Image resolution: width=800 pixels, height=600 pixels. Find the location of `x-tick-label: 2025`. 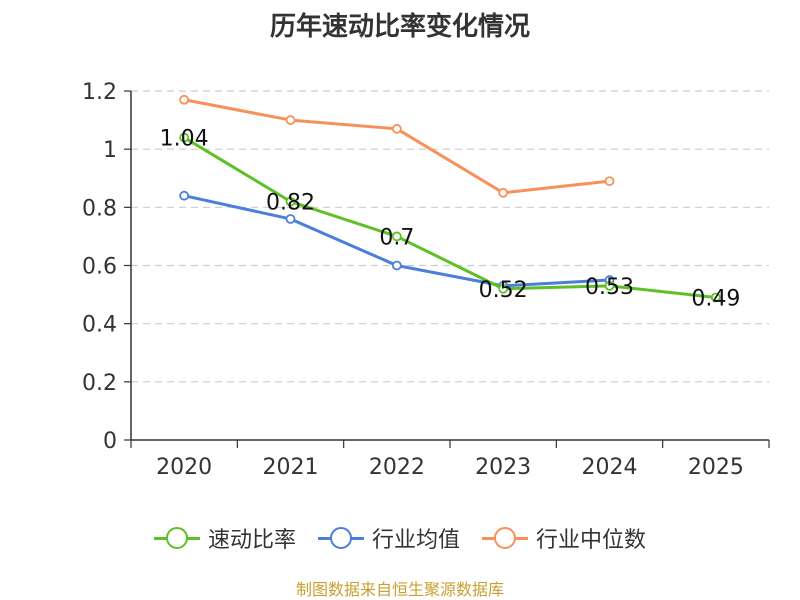

x-tick-label: 2025 is located at coordinates (716, 467).